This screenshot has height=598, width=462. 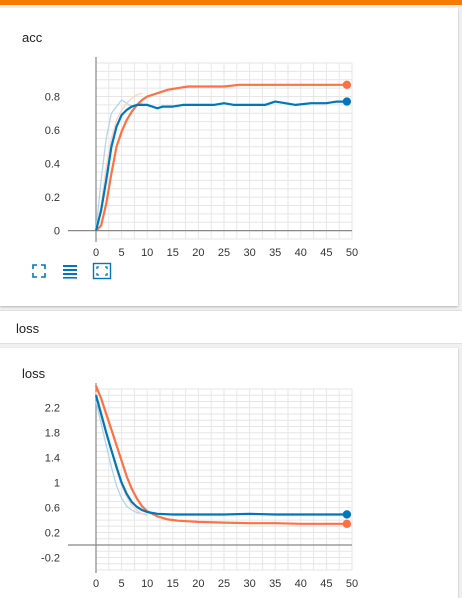 I want to click on loss-chart-title: loss, so click(x=34, y=373).